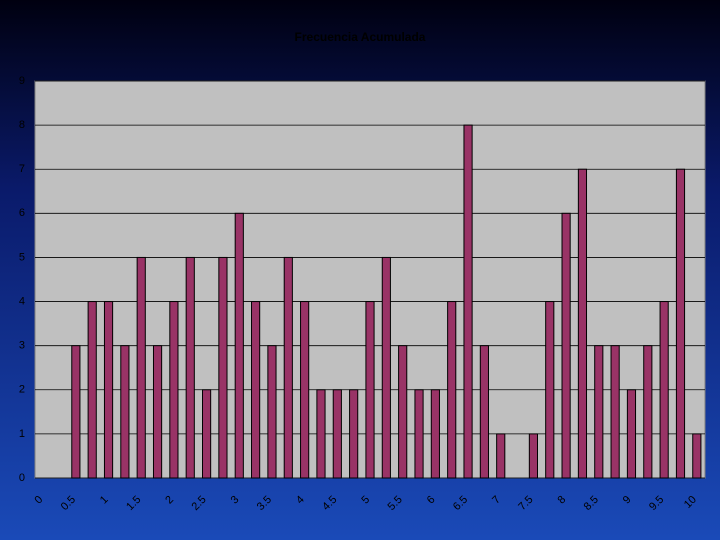  I want to click on chart-title: Frecuencia Acumulada, so click(360, 37).